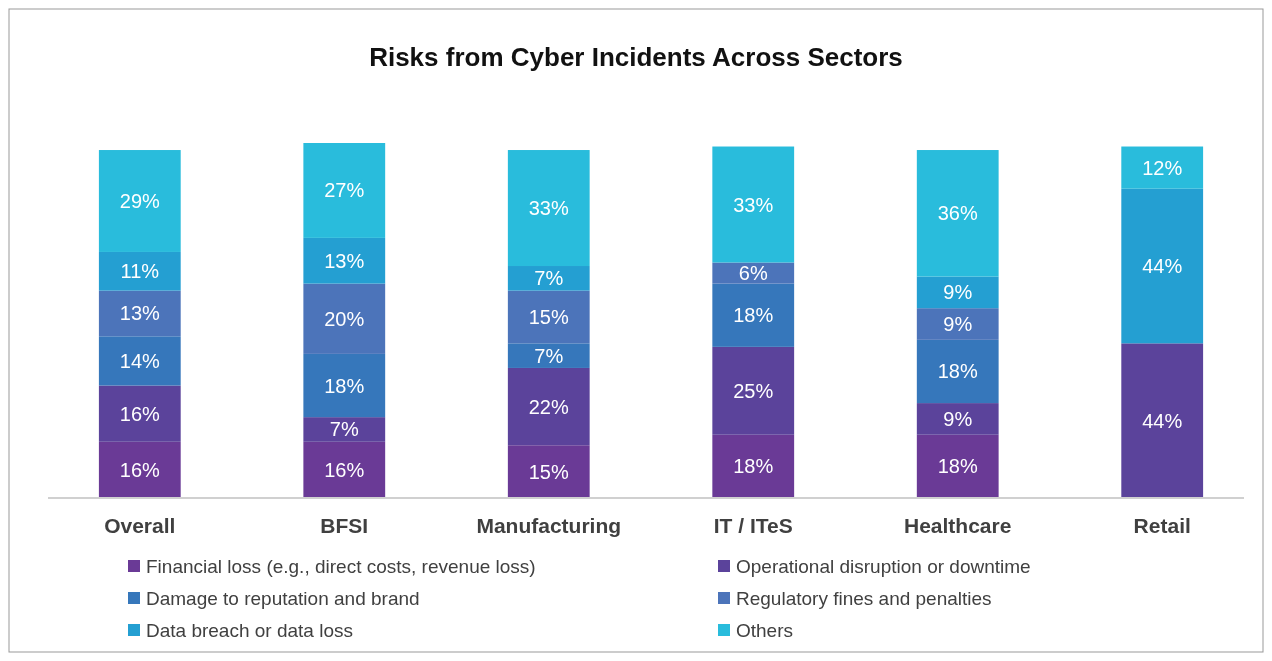 The height and width of the screenshot is (661, 1272). I want to click on legend-label: Data breach or data loss, so click(250, 630).